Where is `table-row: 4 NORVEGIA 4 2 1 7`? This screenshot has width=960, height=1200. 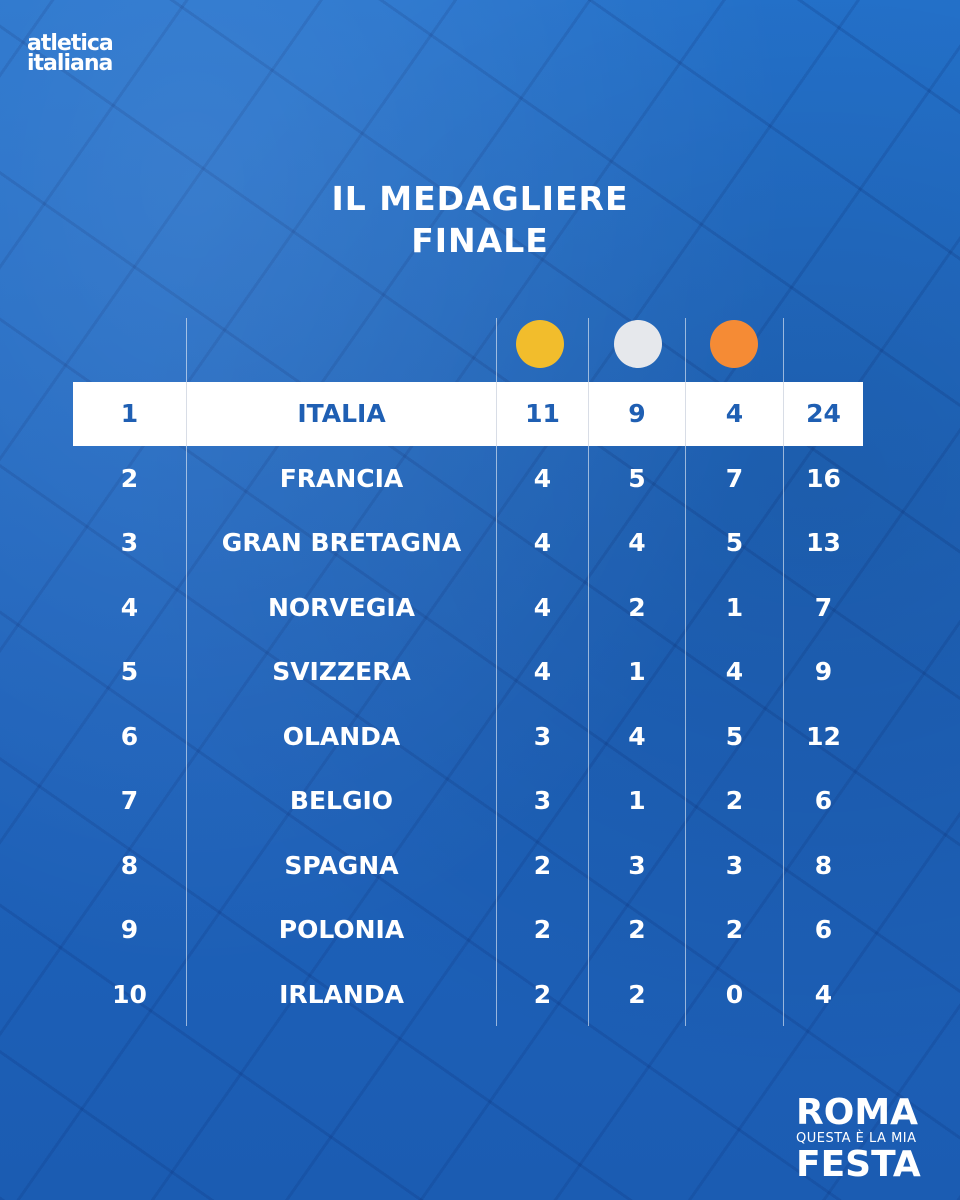 table-row: 4 NORVEGIA 4 2 1 7 is located at coordinates (480, 608).